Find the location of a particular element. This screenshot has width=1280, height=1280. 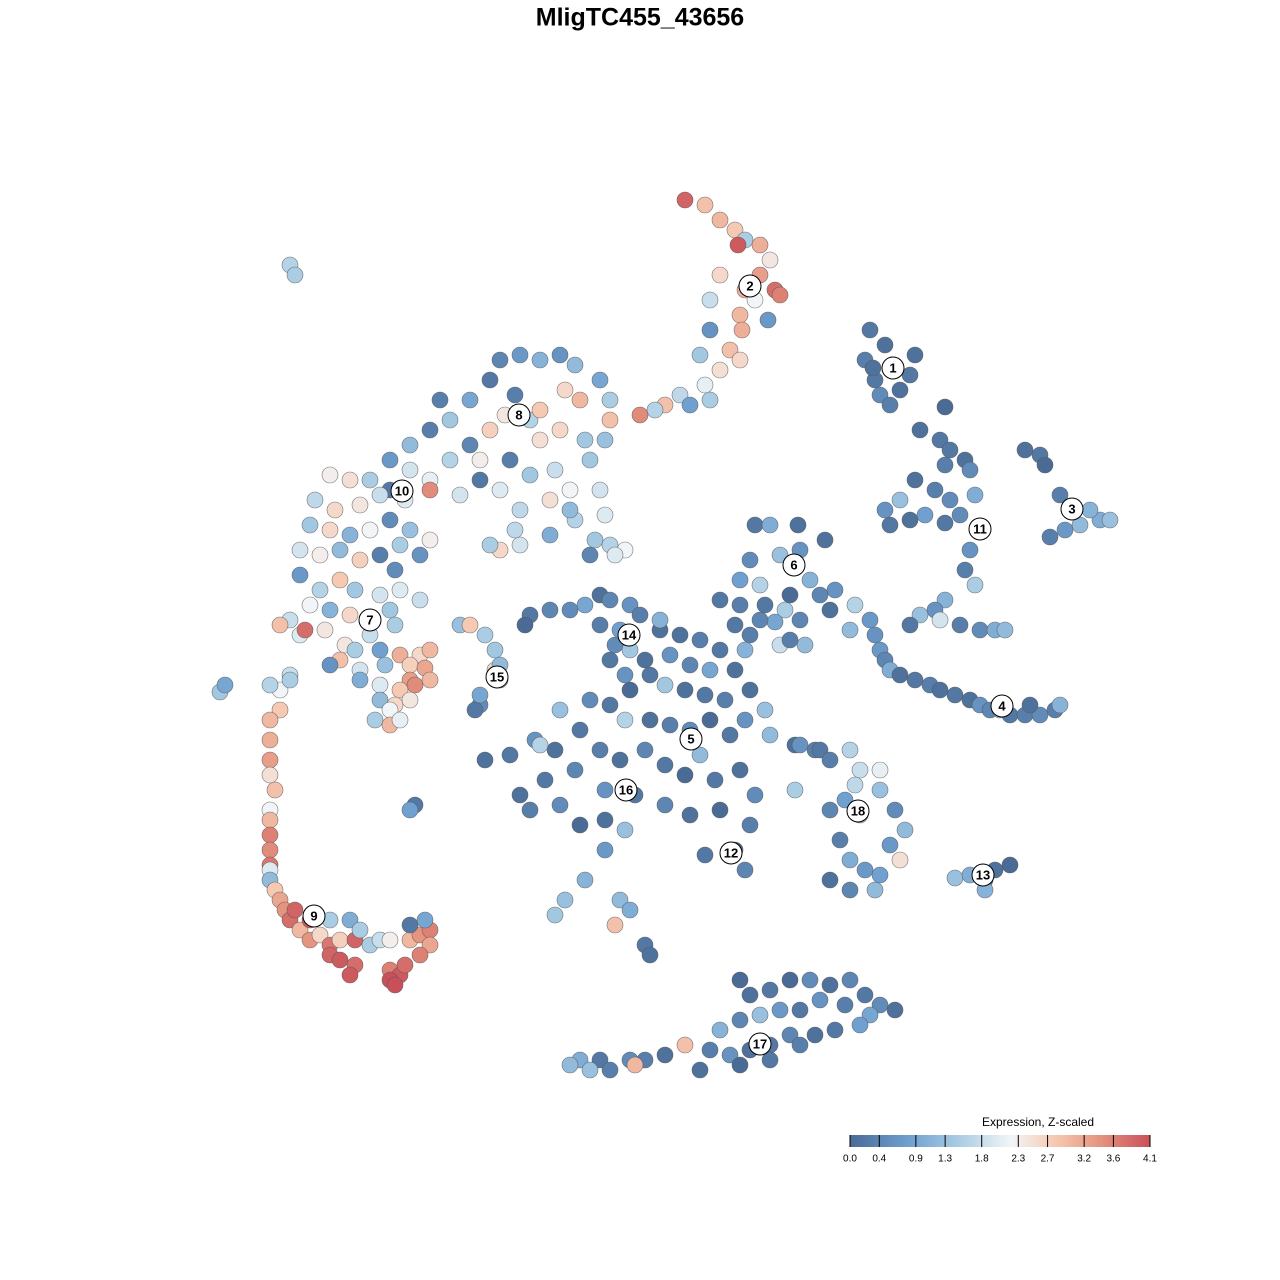

cluster-label: 3 is located at coordinates (1071, 508).